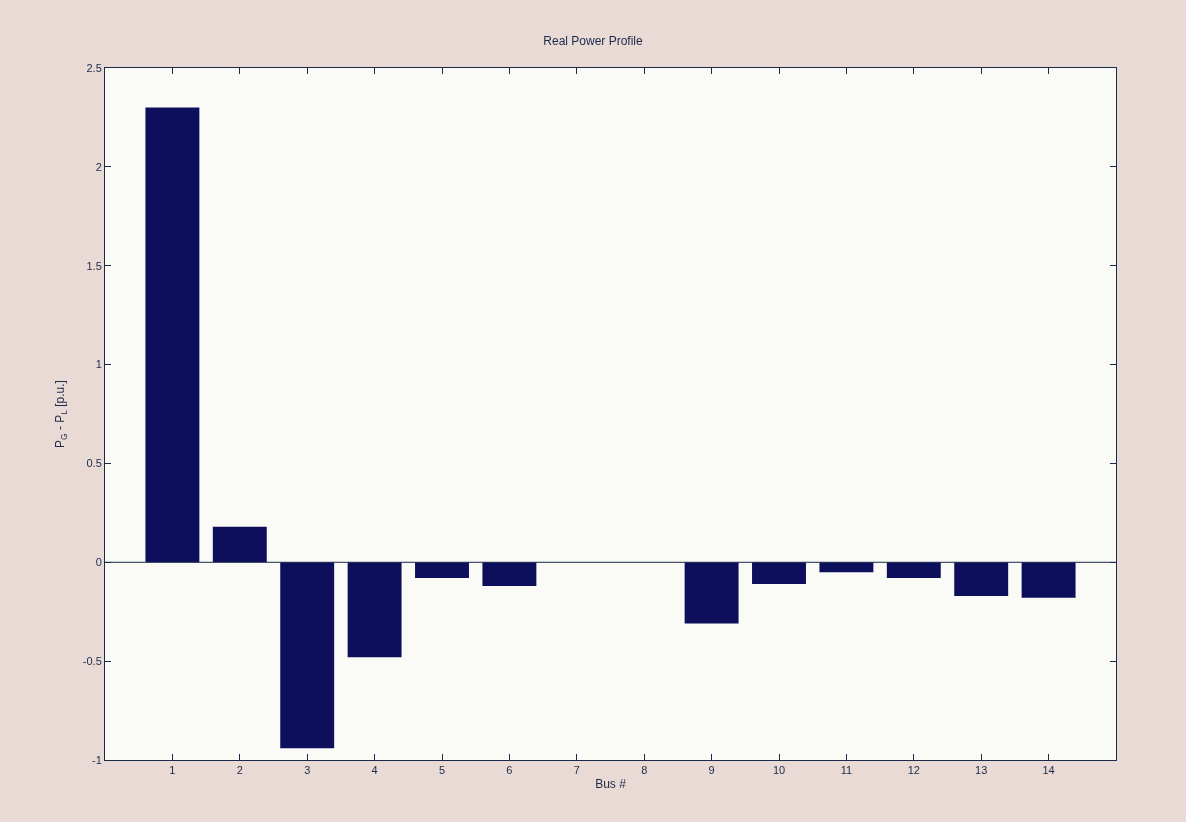 This screenshot has height=822, width=1186. Describe the element at coordinates (644, 770) in the screenshot. I see `x-tick-label: 8` at that location.